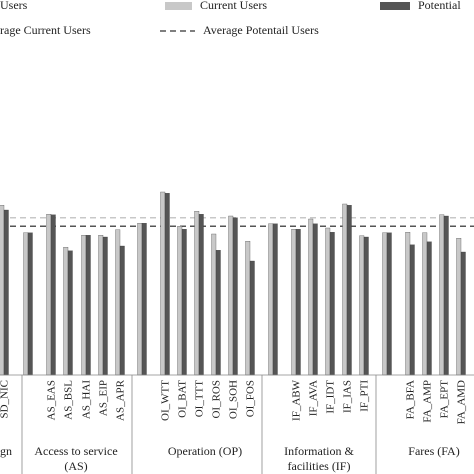  Describe the element at coordinates (319, 466) in the screenshot. I see `group-label: facilities (IF)` at that location.